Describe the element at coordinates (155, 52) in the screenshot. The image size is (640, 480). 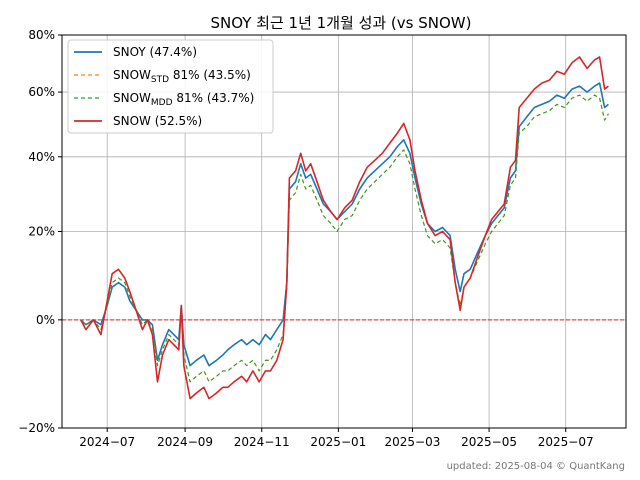
I see `legend-label: SNOY (47.4%)` at that location.